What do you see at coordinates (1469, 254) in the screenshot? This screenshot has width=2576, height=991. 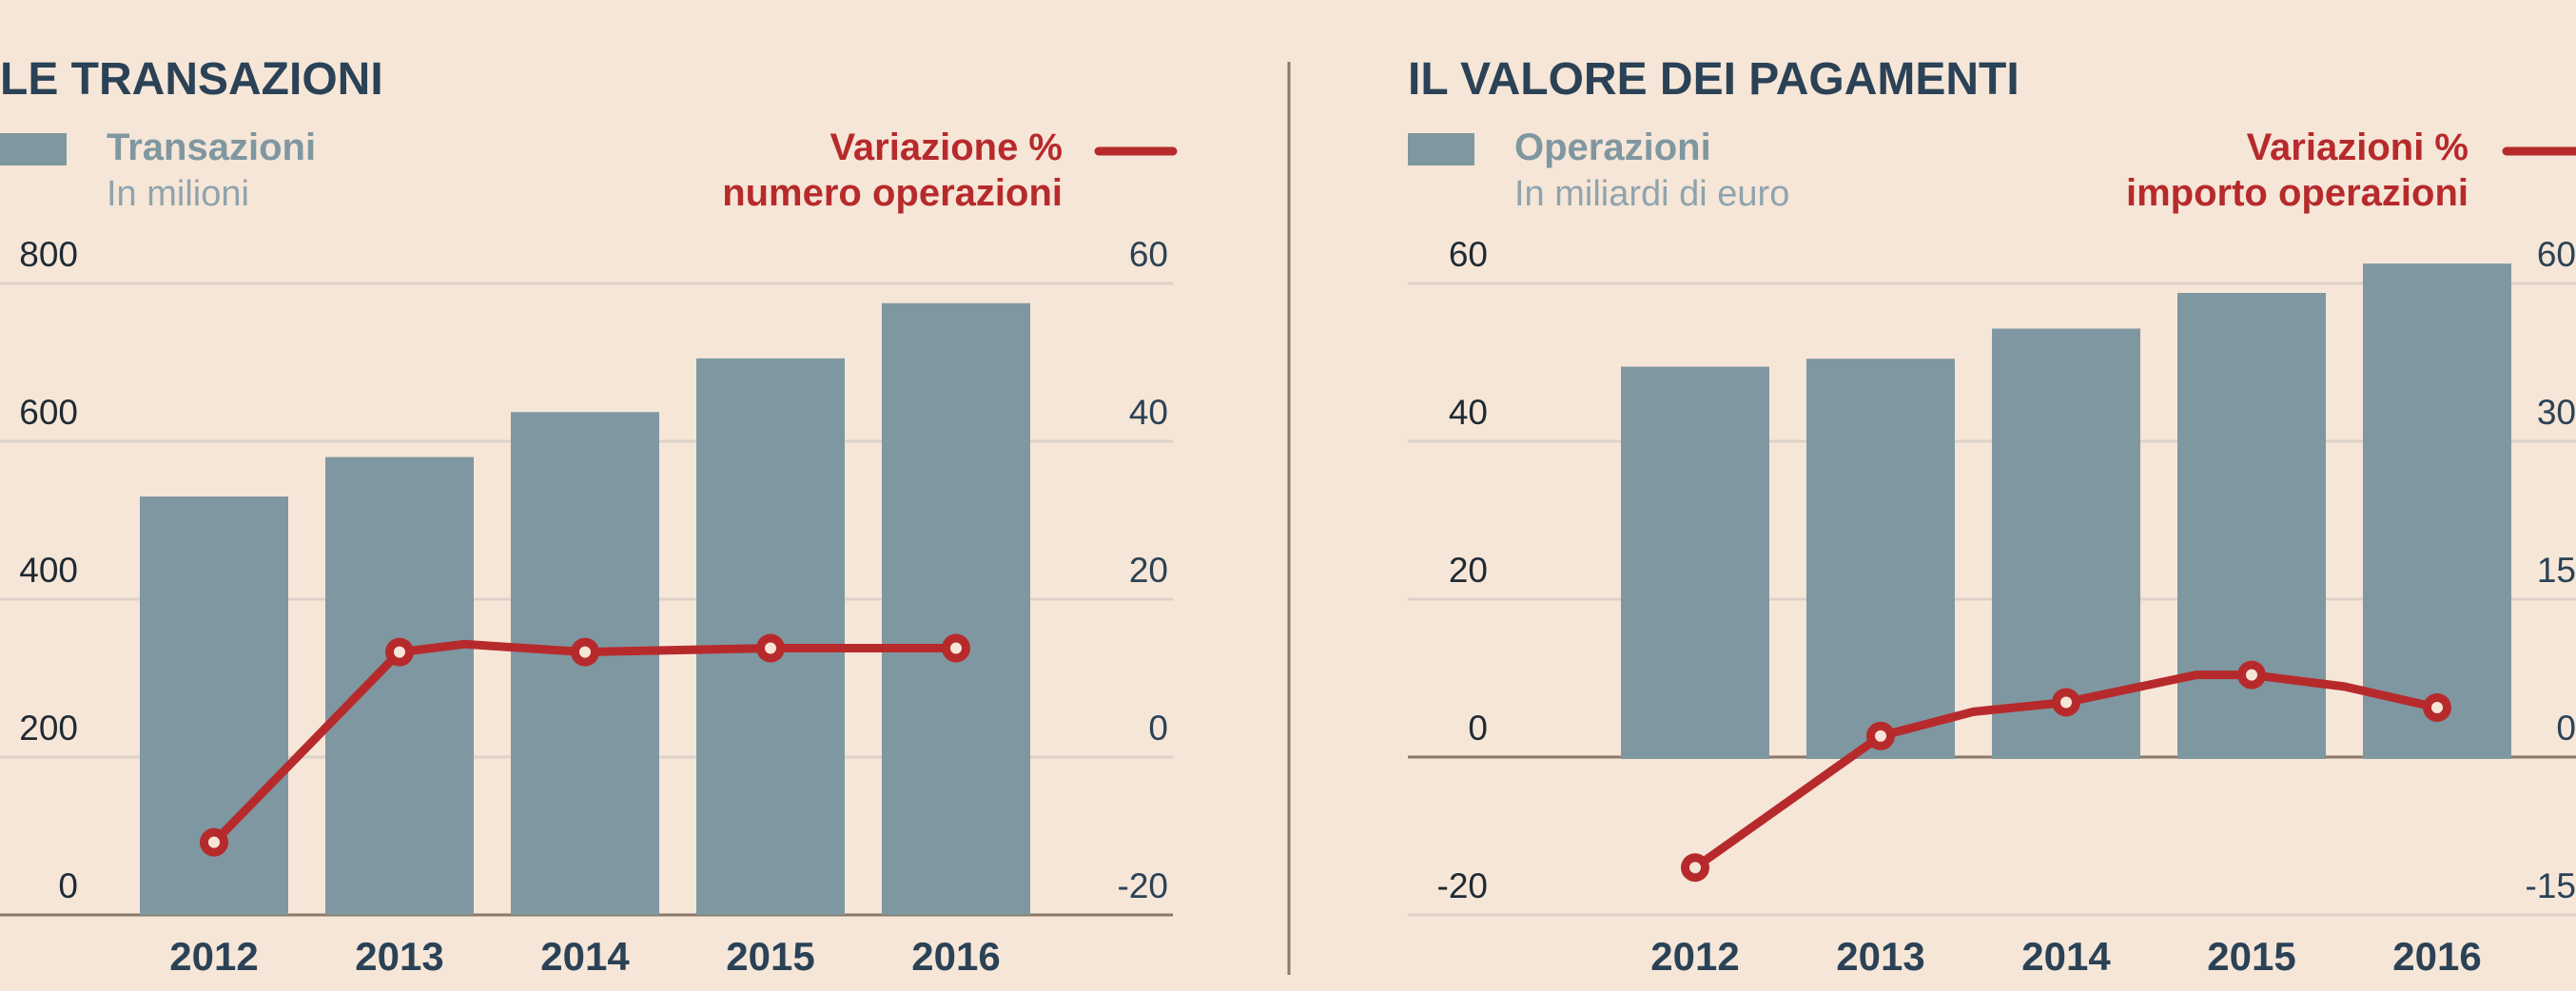 I see `y-left-tick: 60` at bounding box center [1469, 254].